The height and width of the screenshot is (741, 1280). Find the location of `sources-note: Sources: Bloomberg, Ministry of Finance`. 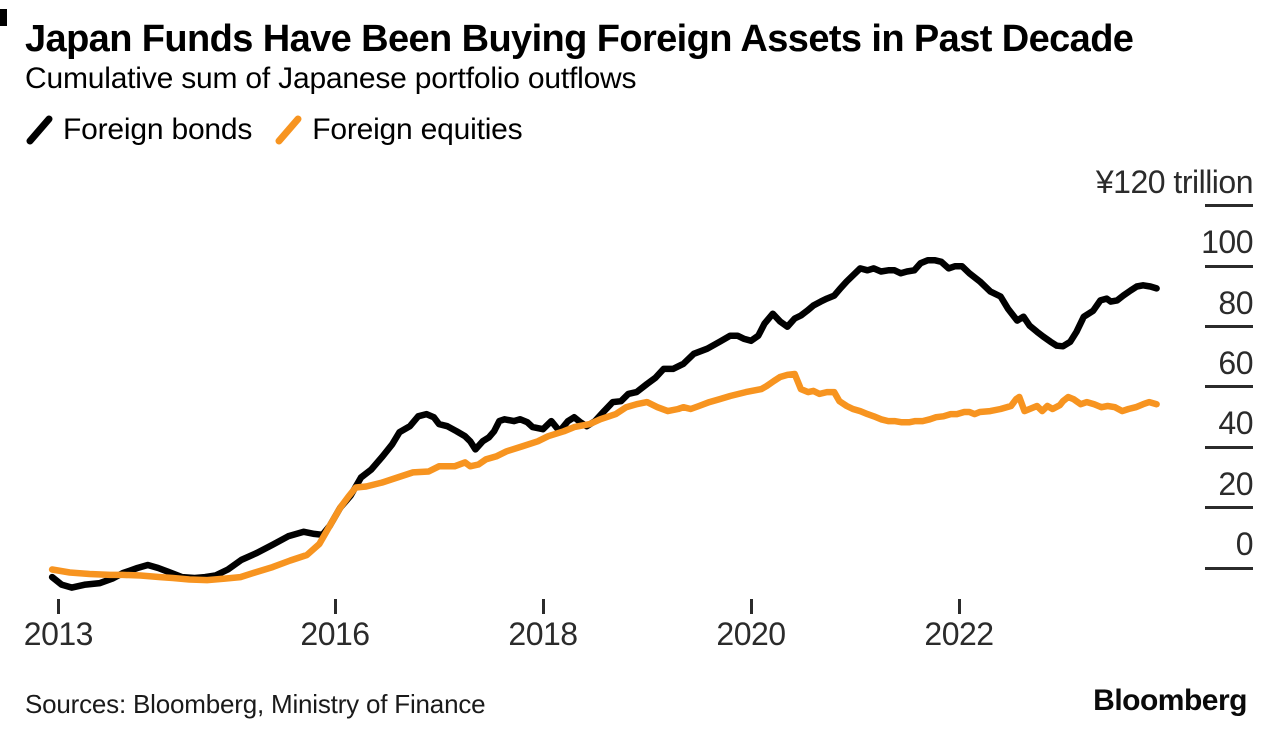

sources-note: Sources: Bloomberg, Ministry of Finance is located at coordinates (255, 704).